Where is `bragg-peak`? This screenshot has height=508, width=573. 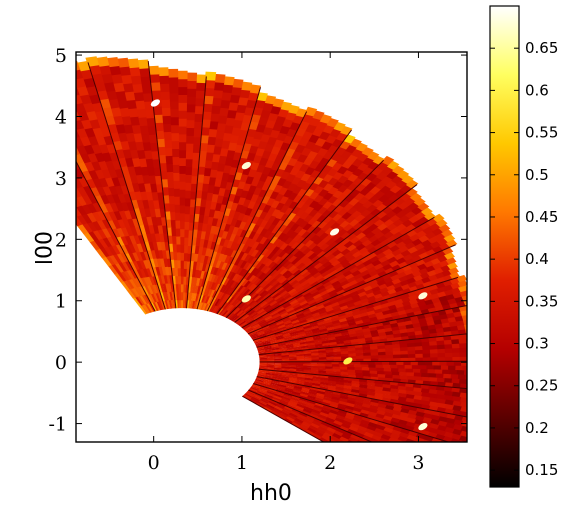
bragg-peak is located at coordinates (246, 299).